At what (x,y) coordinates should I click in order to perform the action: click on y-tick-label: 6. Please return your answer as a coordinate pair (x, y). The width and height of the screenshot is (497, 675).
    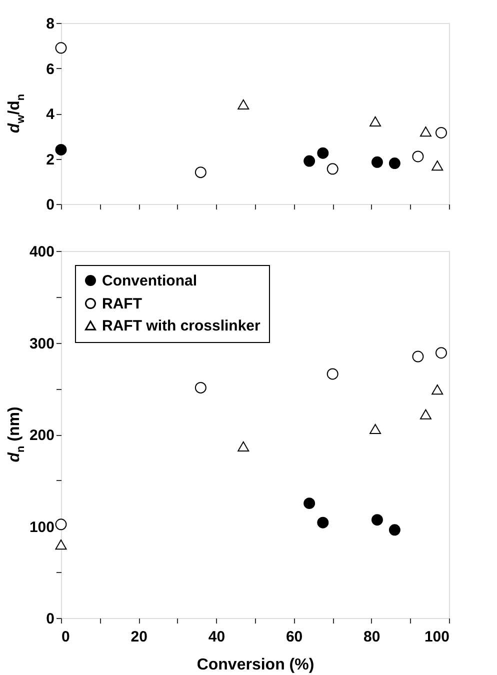
    Looking at the image, I should click on (50, 69).